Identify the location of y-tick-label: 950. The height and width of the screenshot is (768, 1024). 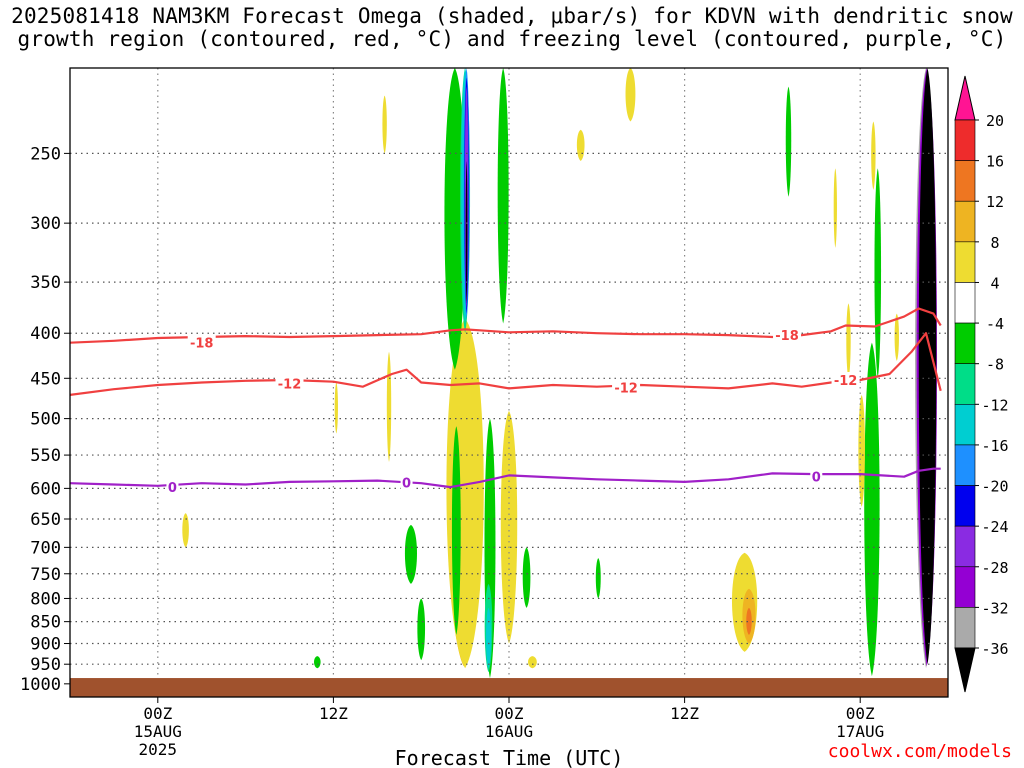
(45, 665).